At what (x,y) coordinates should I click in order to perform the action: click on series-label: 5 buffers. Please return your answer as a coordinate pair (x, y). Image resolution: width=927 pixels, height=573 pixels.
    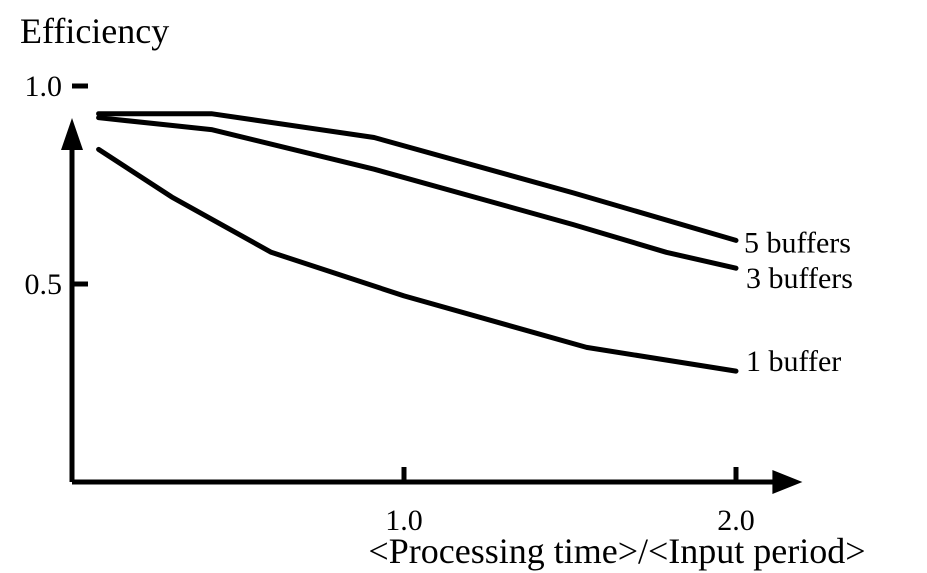
    Looking at the image, I should click on (797, 242).